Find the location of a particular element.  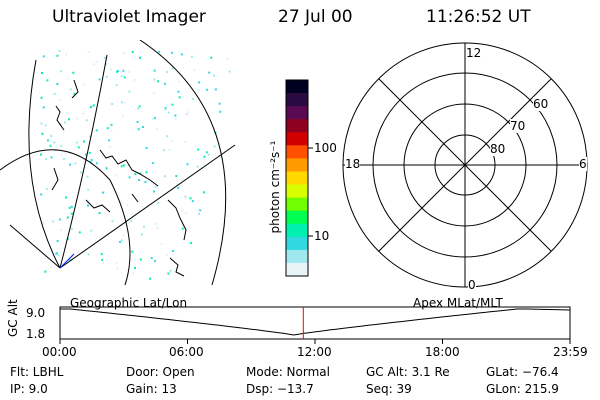

timeline-ytick-low: 1.8 is located at coordinates (36, 334).